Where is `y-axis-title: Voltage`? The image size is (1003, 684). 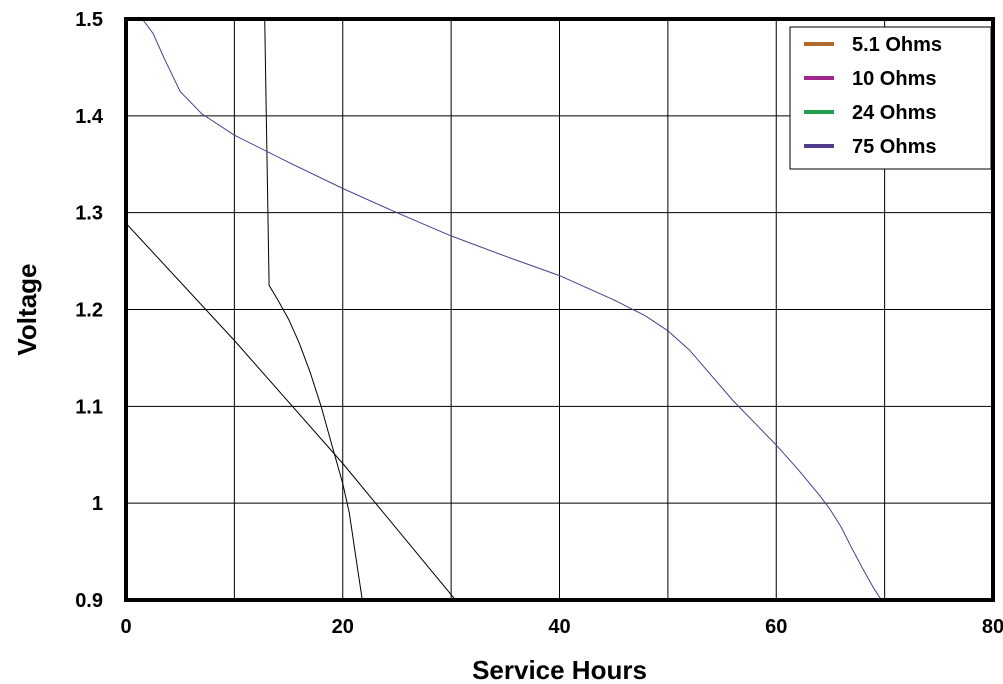 y-axis-title: Voltage is located at coordinates (27, 310).